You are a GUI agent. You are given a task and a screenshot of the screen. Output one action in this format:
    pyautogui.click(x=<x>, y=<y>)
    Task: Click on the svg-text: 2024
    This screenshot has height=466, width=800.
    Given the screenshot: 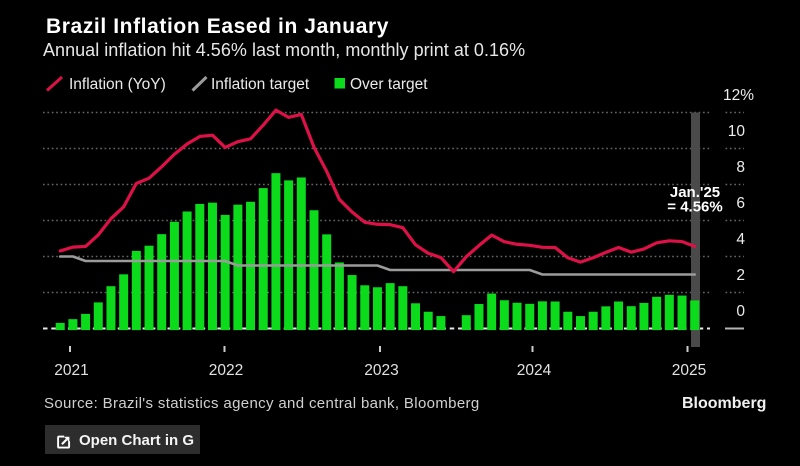 What is the action you would take?
    pyautogui.click(x=534, y=370)
    